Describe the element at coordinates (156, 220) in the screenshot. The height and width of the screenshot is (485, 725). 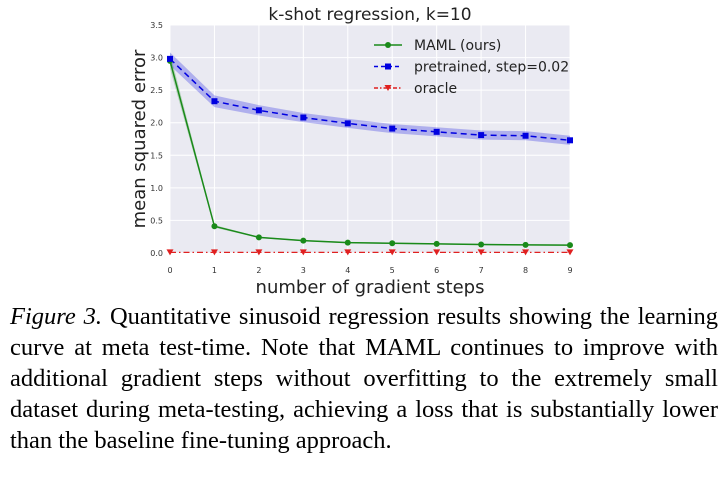
I see `y-tick-label: 0.5` at that location.